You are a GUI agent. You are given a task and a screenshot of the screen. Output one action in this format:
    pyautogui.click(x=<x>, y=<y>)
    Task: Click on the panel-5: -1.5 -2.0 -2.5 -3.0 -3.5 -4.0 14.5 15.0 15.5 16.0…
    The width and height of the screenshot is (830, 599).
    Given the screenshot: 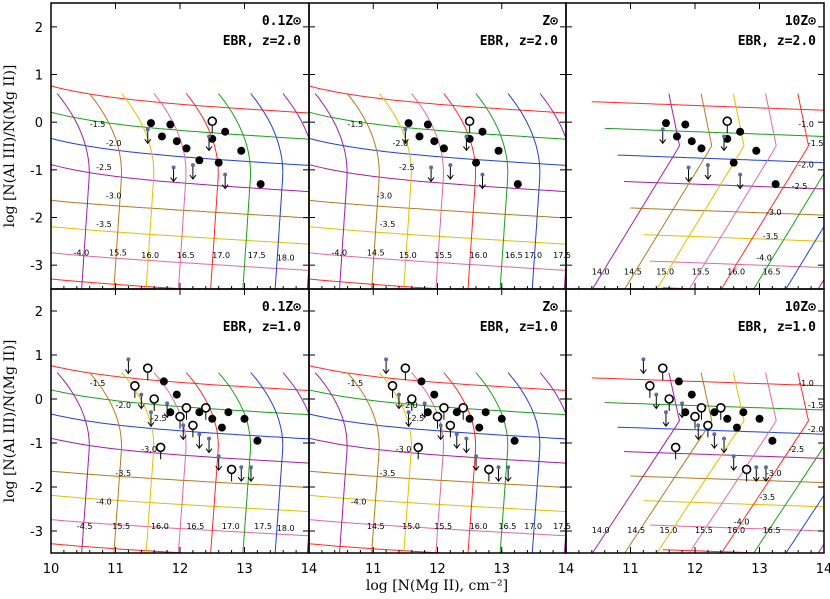 What is the action you would take?
    pyautogui.click(x=439, y=421)
    